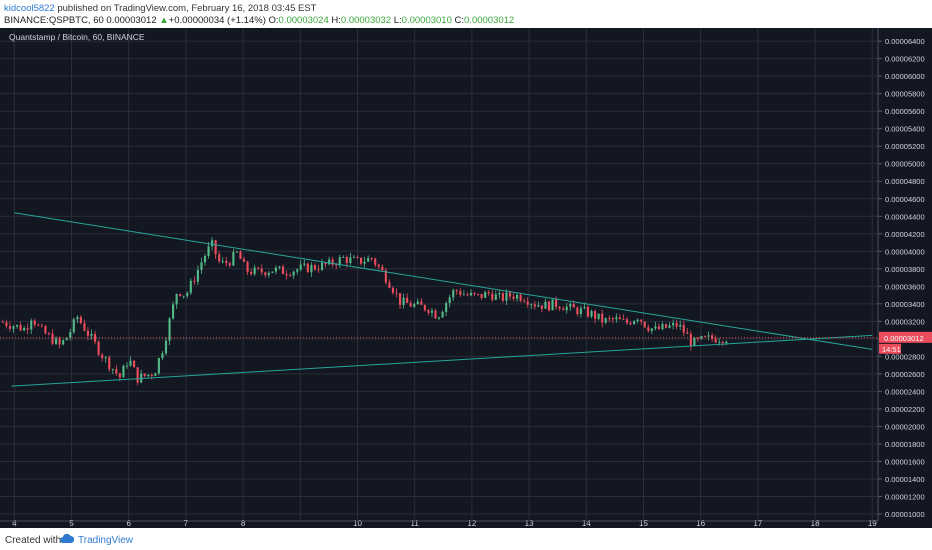 This screenshot has height=550, width=932. I want to click on y-tick-label: 0.00005800, so click(905, 94).